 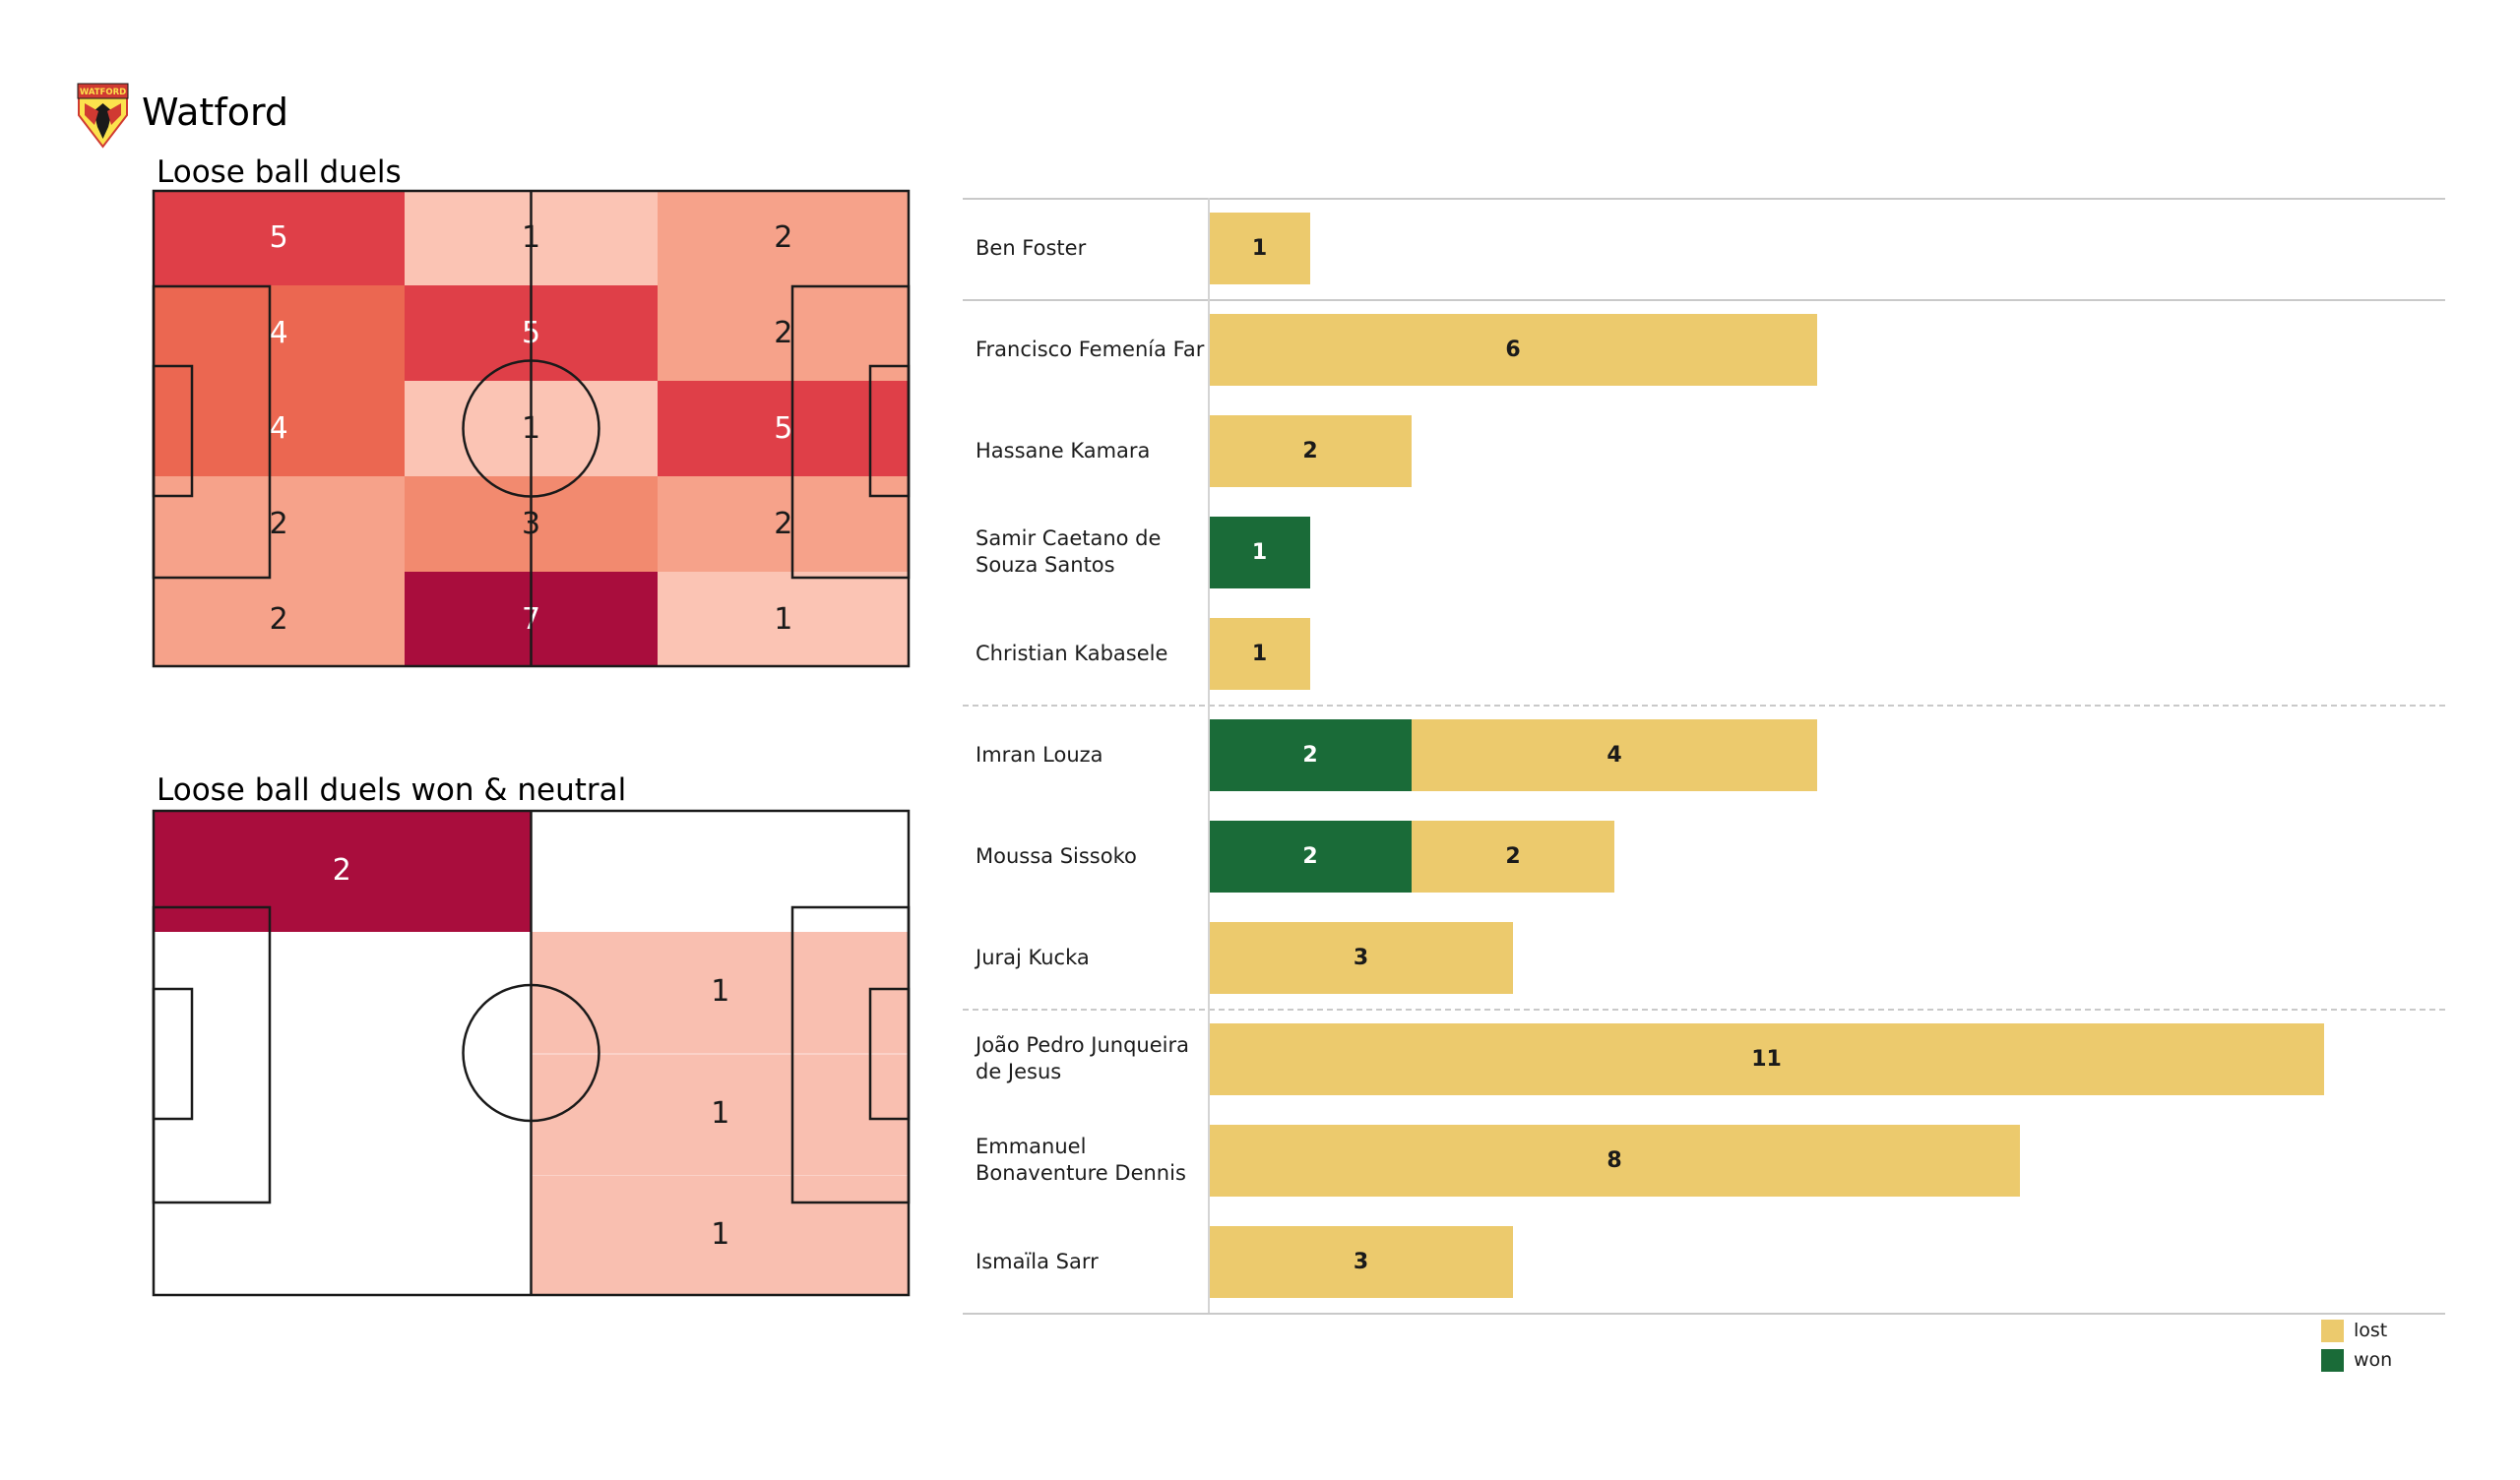 I want to click on heat-cell-value: 1, so click(x=783, y=619).